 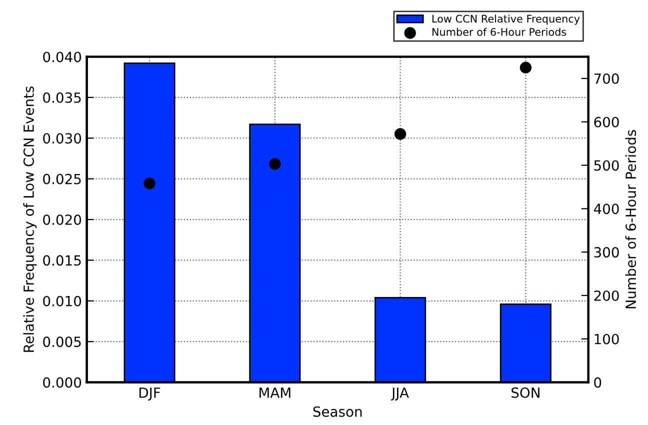 I want to click on y2-tick-label: 600, so click(x=606, y=122).